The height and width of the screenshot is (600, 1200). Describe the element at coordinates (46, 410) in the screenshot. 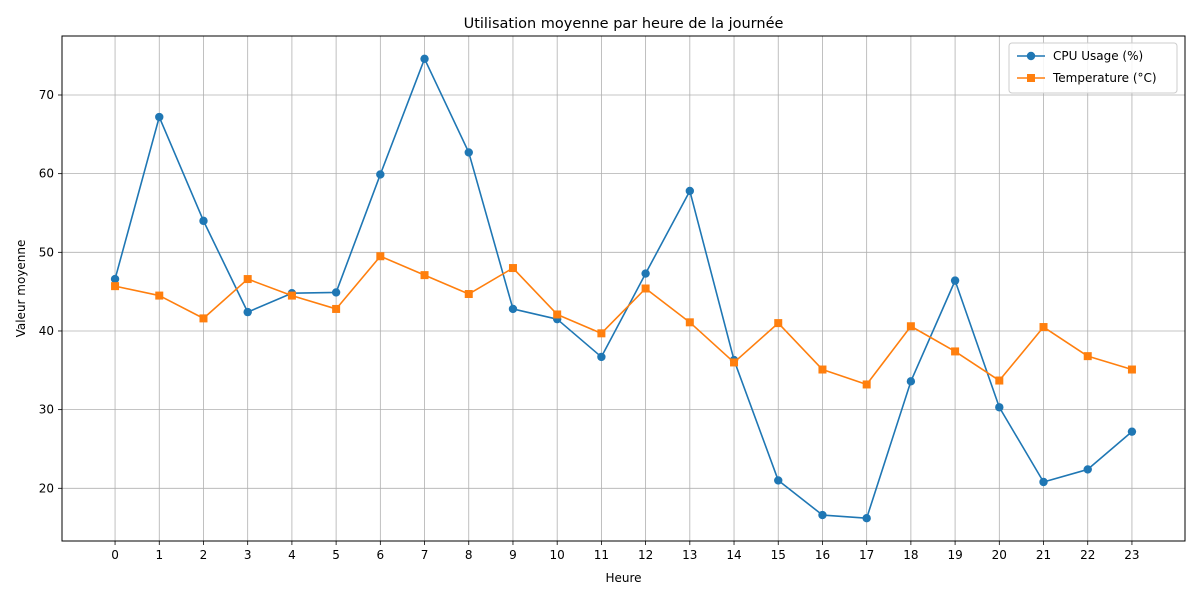

I see `y-tick-label: 30` at that location.